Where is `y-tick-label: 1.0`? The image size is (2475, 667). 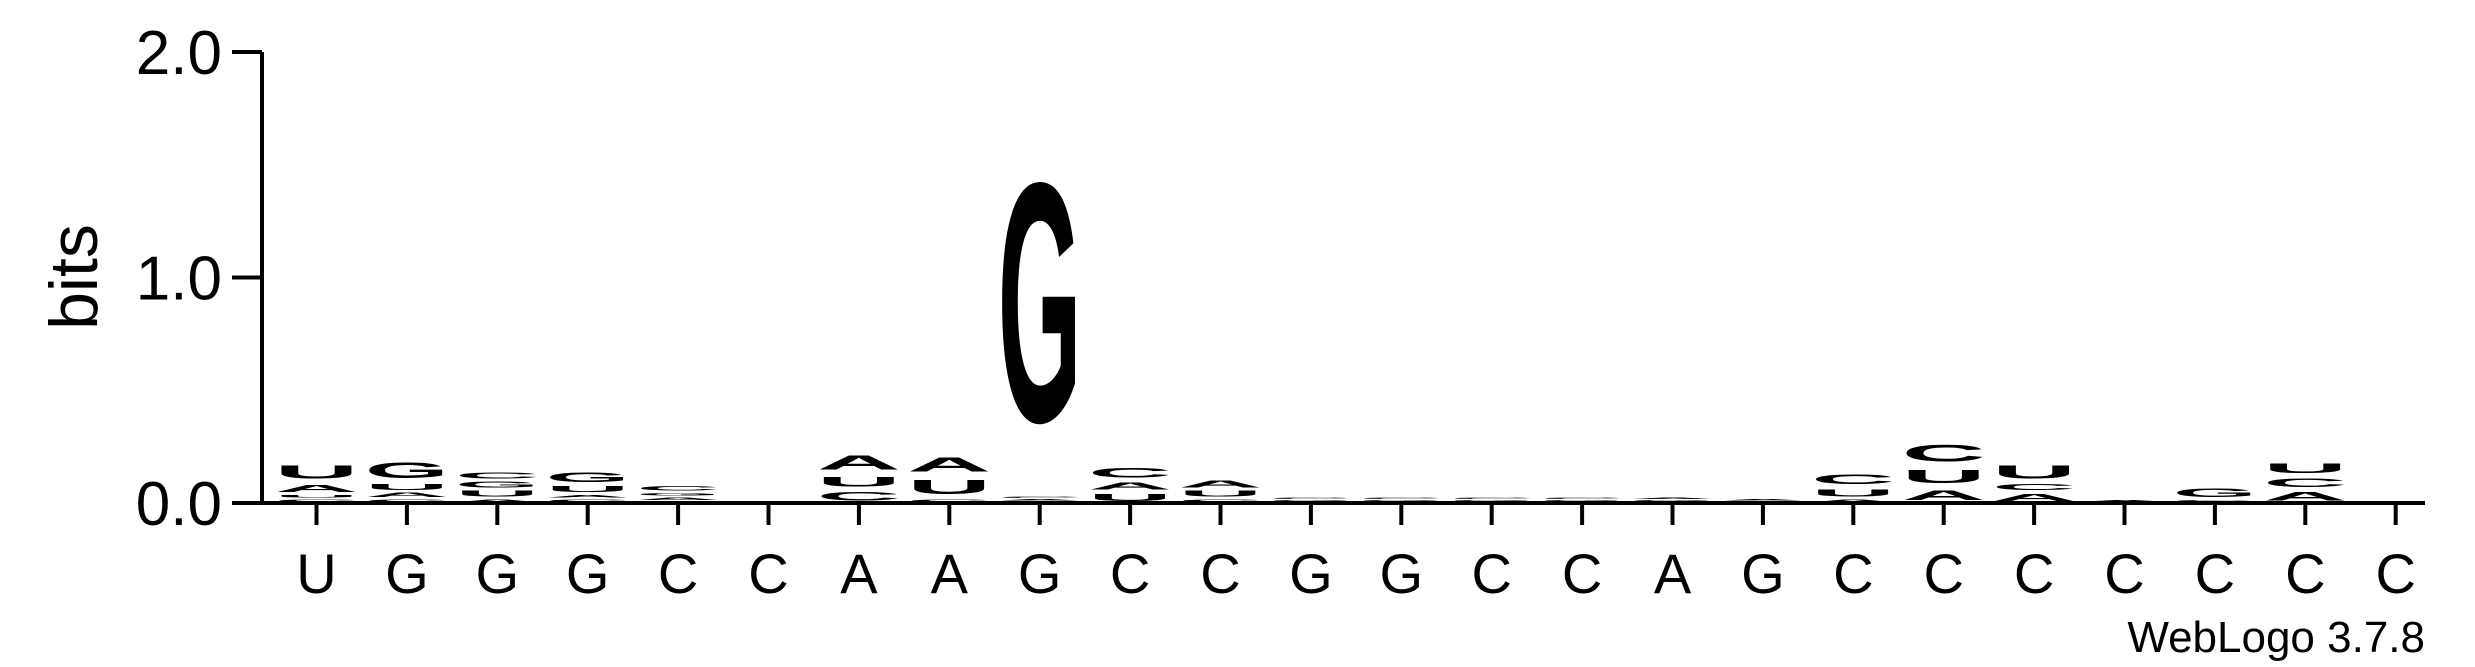 y-tick-label: 1.0 is located at coordinates (179, 279).